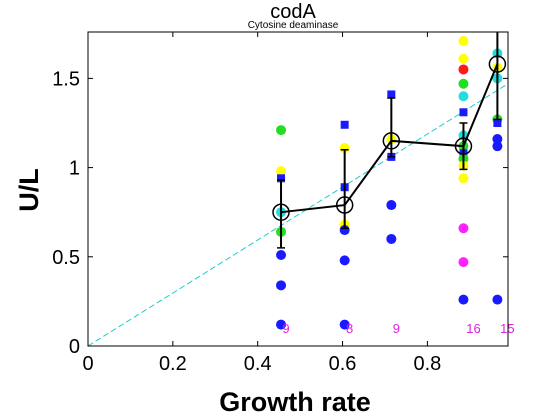 This screenshot has height=420, width=560. I want to click on x-tick-label: 0.8, so click(427, 364).